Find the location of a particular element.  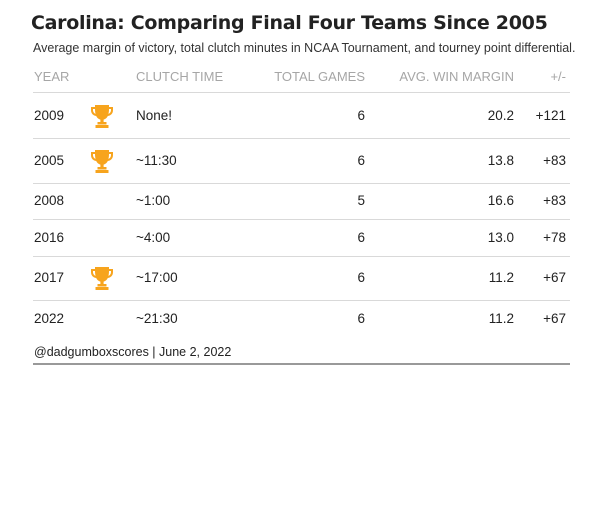

header-avg-win-margin: AVG. WIN MARGIN is located at coordinates (456, 76).